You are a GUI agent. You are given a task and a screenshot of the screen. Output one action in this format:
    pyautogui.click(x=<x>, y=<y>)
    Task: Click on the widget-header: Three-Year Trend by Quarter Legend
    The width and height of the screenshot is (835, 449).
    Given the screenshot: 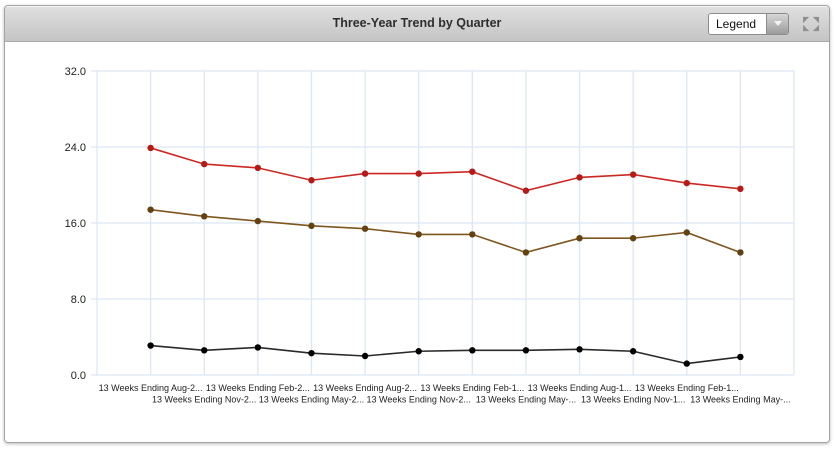 What is the action you would take?
    pyautogui.click(x=417, y=24)
    